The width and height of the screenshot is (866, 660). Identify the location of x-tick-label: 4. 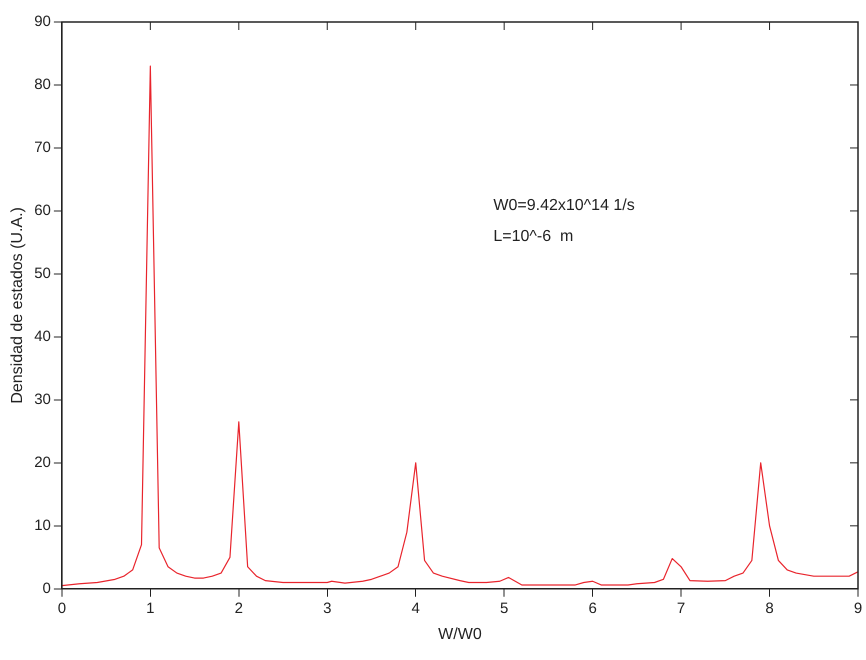
(416, 608).